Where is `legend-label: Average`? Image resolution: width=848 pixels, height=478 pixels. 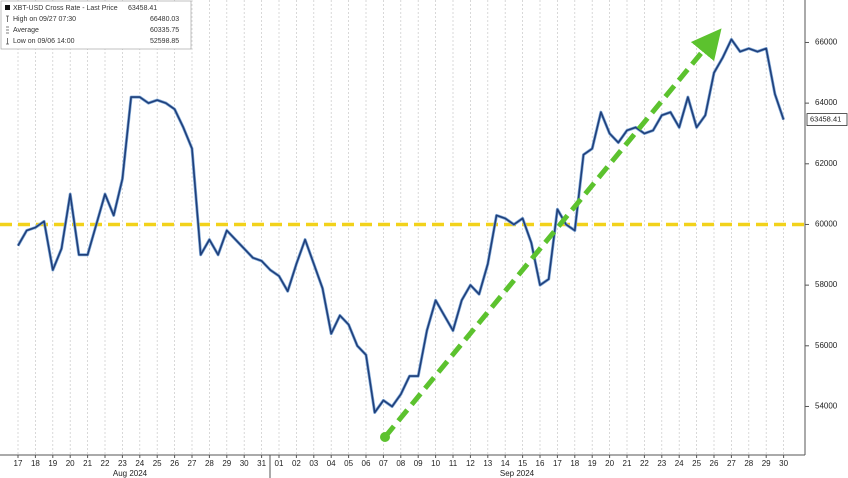 legend-label: Average is located at coordinates (26, 30).